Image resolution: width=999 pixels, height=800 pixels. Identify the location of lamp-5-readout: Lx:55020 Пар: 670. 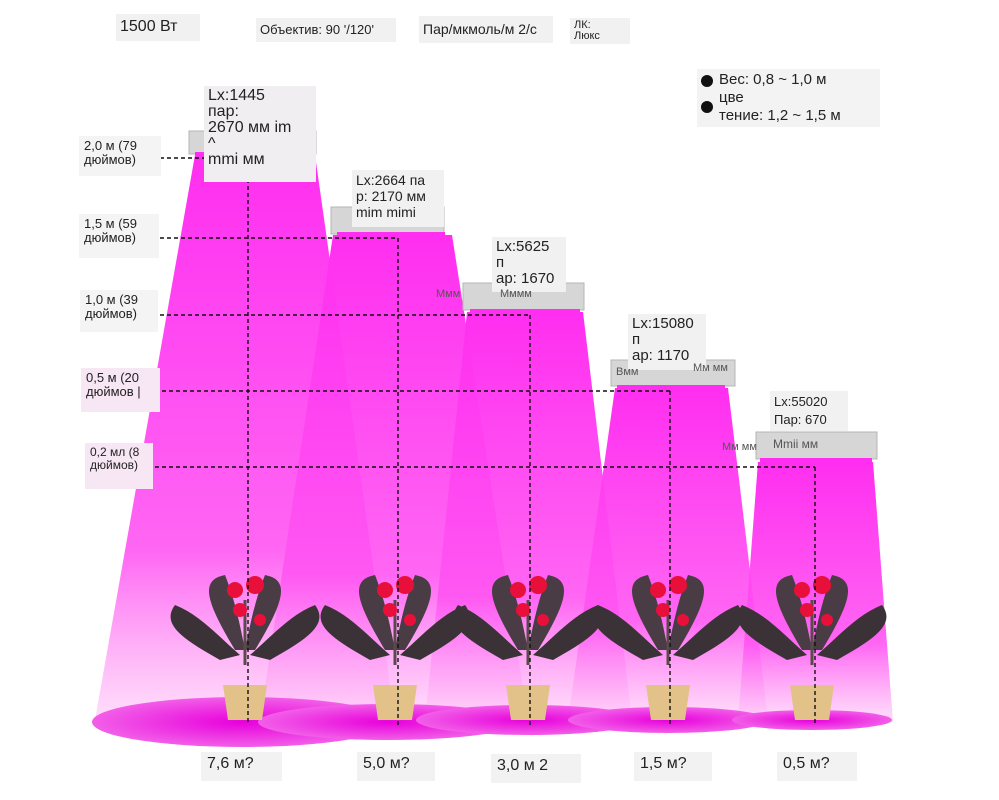
(809, 411).